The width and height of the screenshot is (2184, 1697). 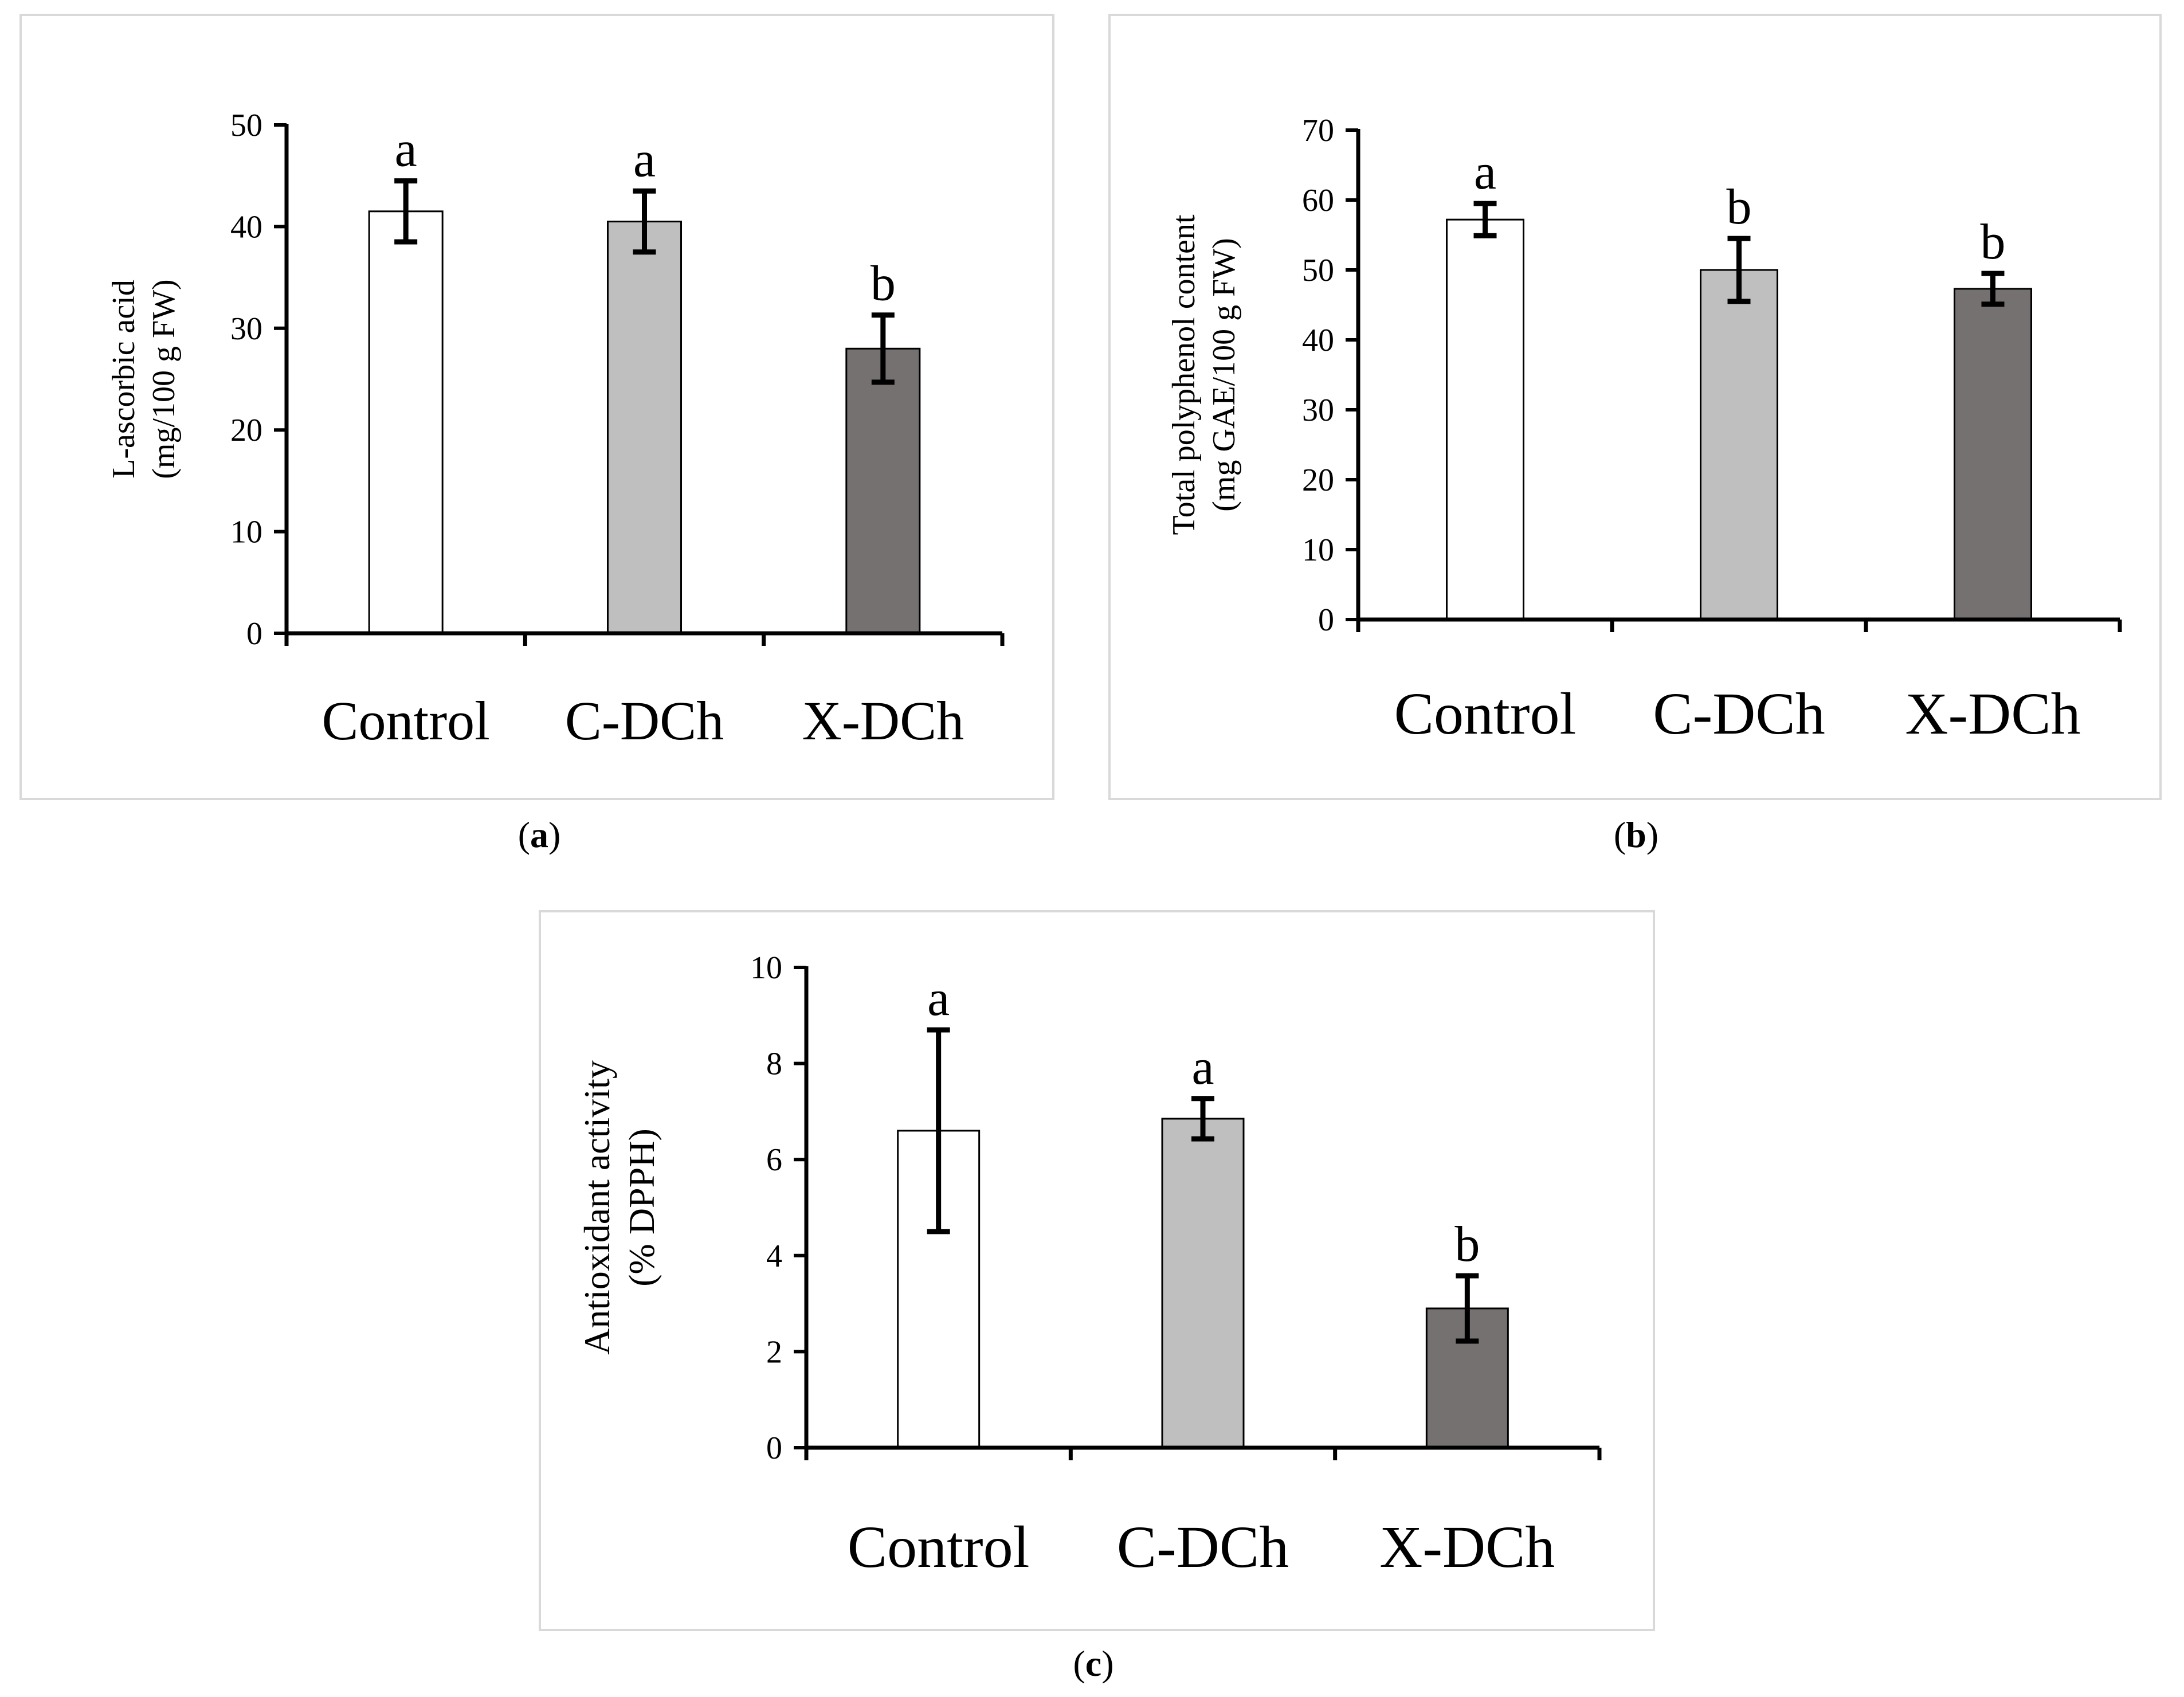 I want to click on y-tick-label-c-3: 6, so click(x=774, y=1160).